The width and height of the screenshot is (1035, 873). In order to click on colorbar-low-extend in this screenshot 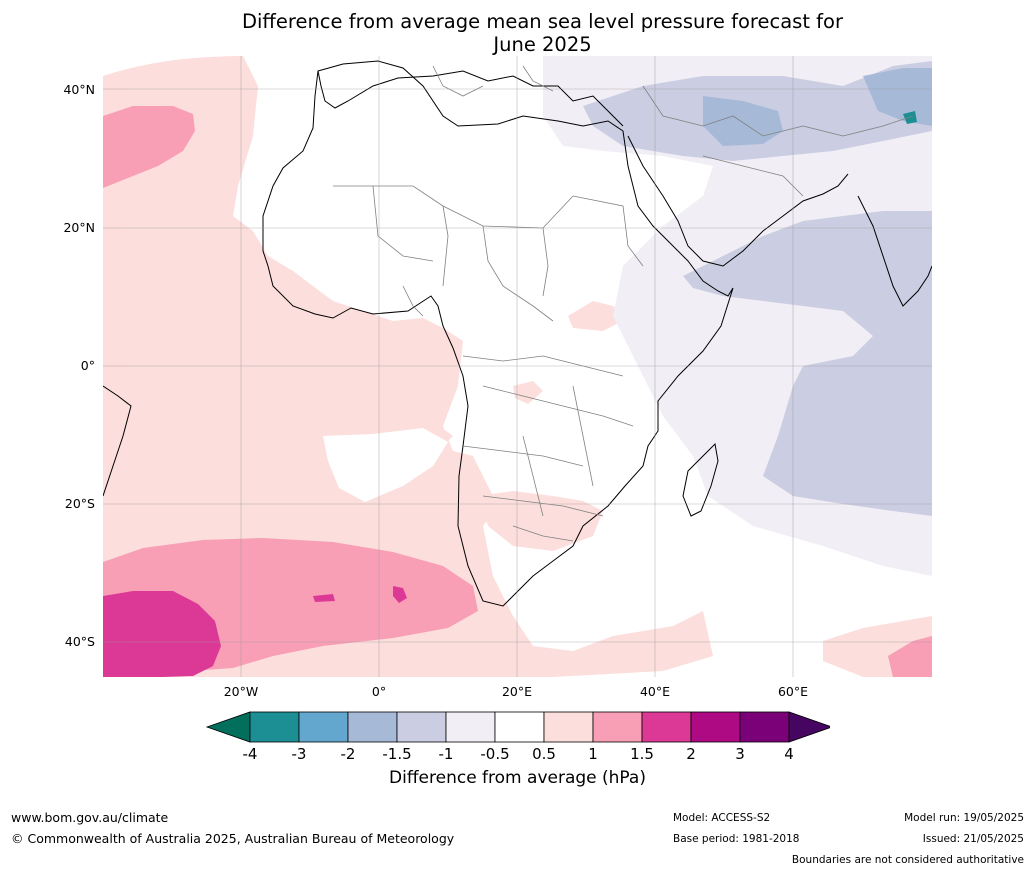, I will do `click(228, 727)`.